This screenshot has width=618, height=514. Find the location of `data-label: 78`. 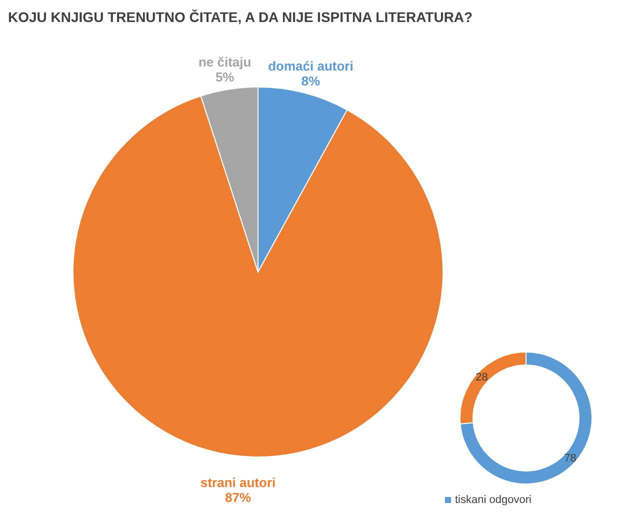

data-label: 78 is located at coordinates (570, 458).